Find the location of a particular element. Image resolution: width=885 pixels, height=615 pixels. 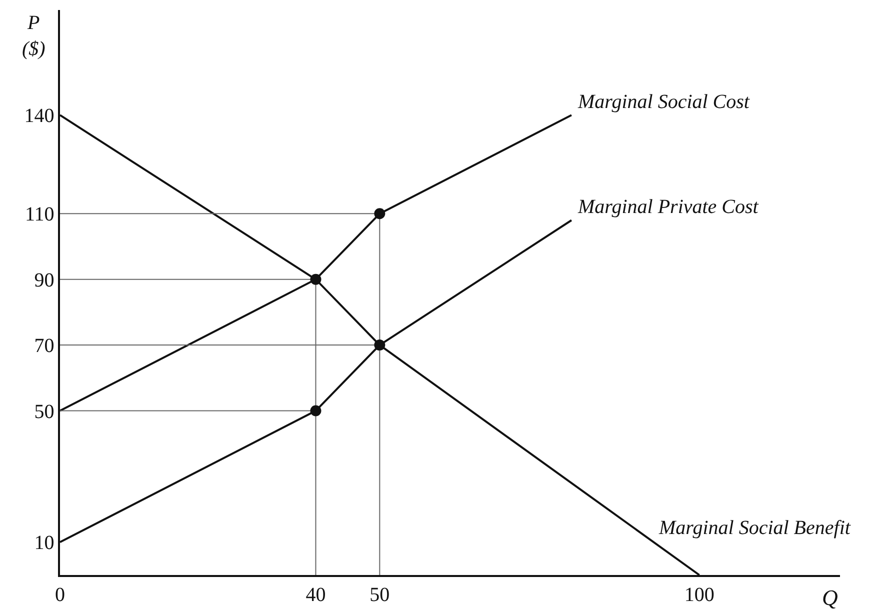

x-tick-label: 0 is located at coordinates (60, 595).